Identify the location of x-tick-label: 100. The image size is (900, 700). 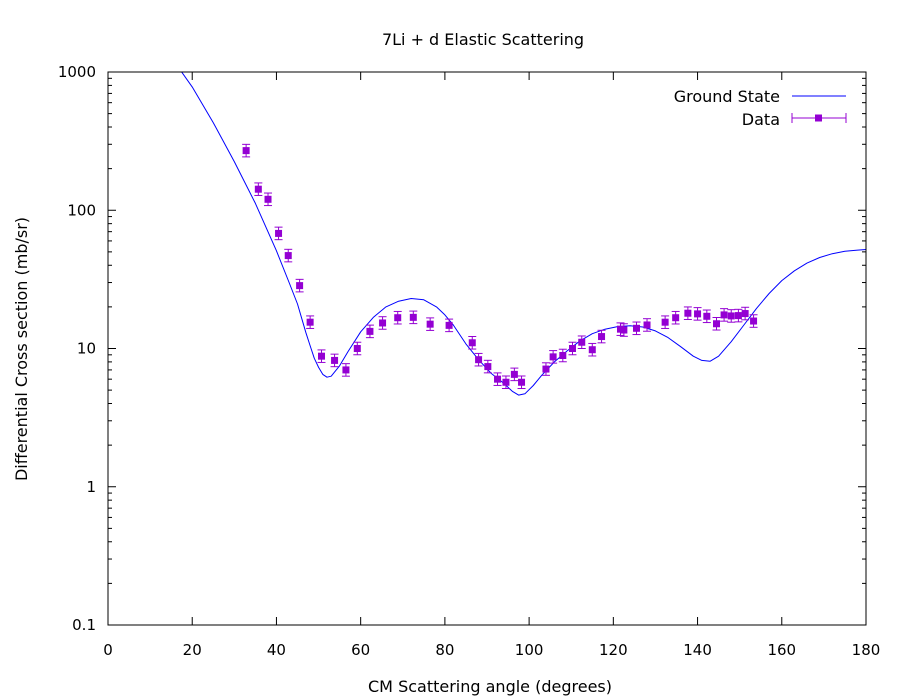
(529, 650).